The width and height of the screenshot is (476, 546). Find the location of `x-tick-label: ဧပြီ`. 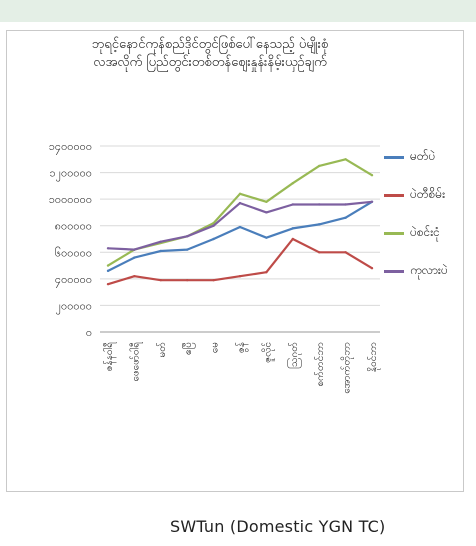

x-tick-label: ဧပြီ is located at coordinates (188, 348).